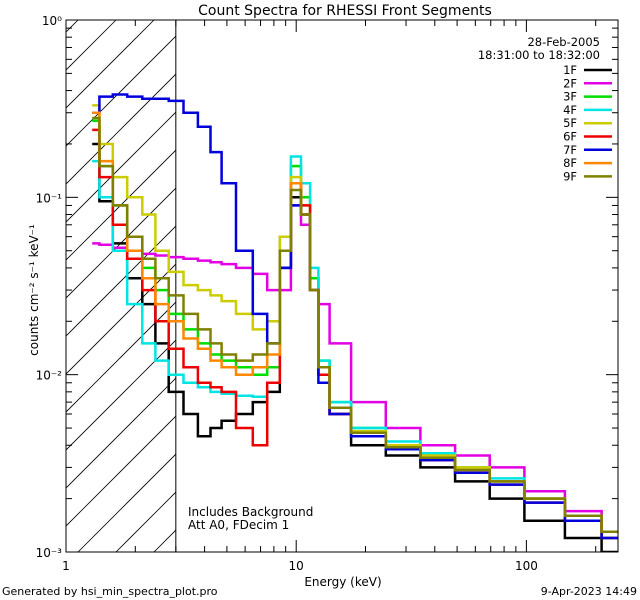 Image resolution: width=640 pixels, height=600 pixels. What do you see at coordinates (570, 176) in the screenshot?
I see `legend-label-9f: 9F` at bounding box center [570, 176].